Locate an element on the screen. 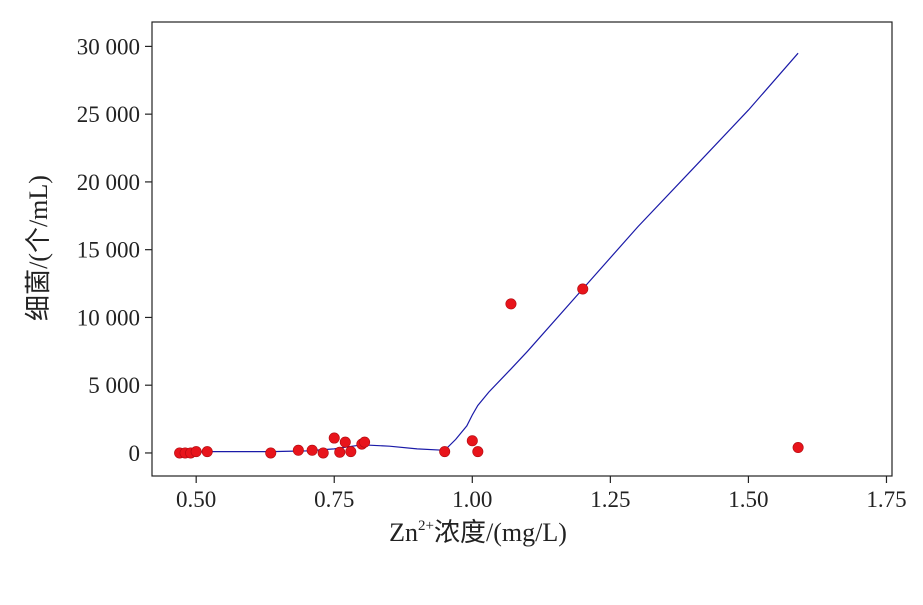 The width and height of the screenshot is (923, 605). x-tick-label: 1.25 is located at coordinates (610, 499).